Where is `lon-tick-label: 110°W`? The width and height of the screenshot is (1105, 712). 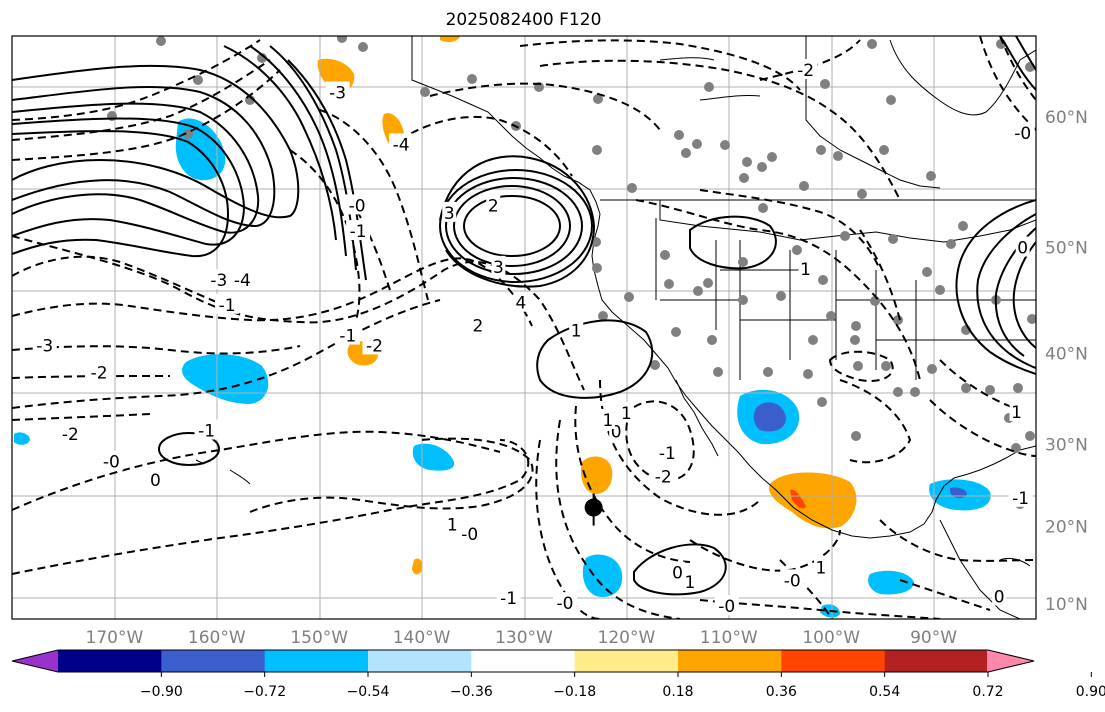 lon-tick-label: 110°W is located at coordinates (729, 638).